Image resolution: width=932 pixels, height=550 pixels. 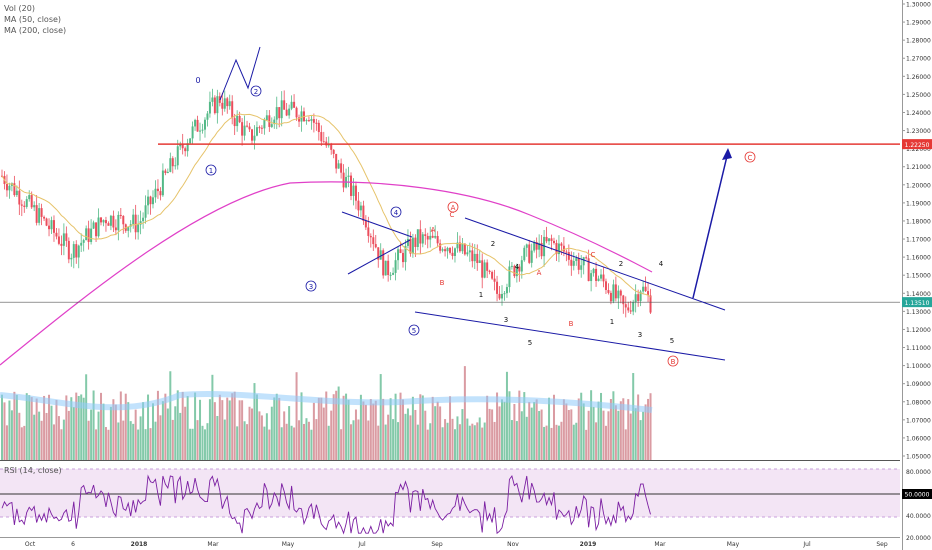 What do you see at coordinates (918, 312) in the screenshot?
I see `y-tick-label: 1.13000` at bounding box center [918, 312].